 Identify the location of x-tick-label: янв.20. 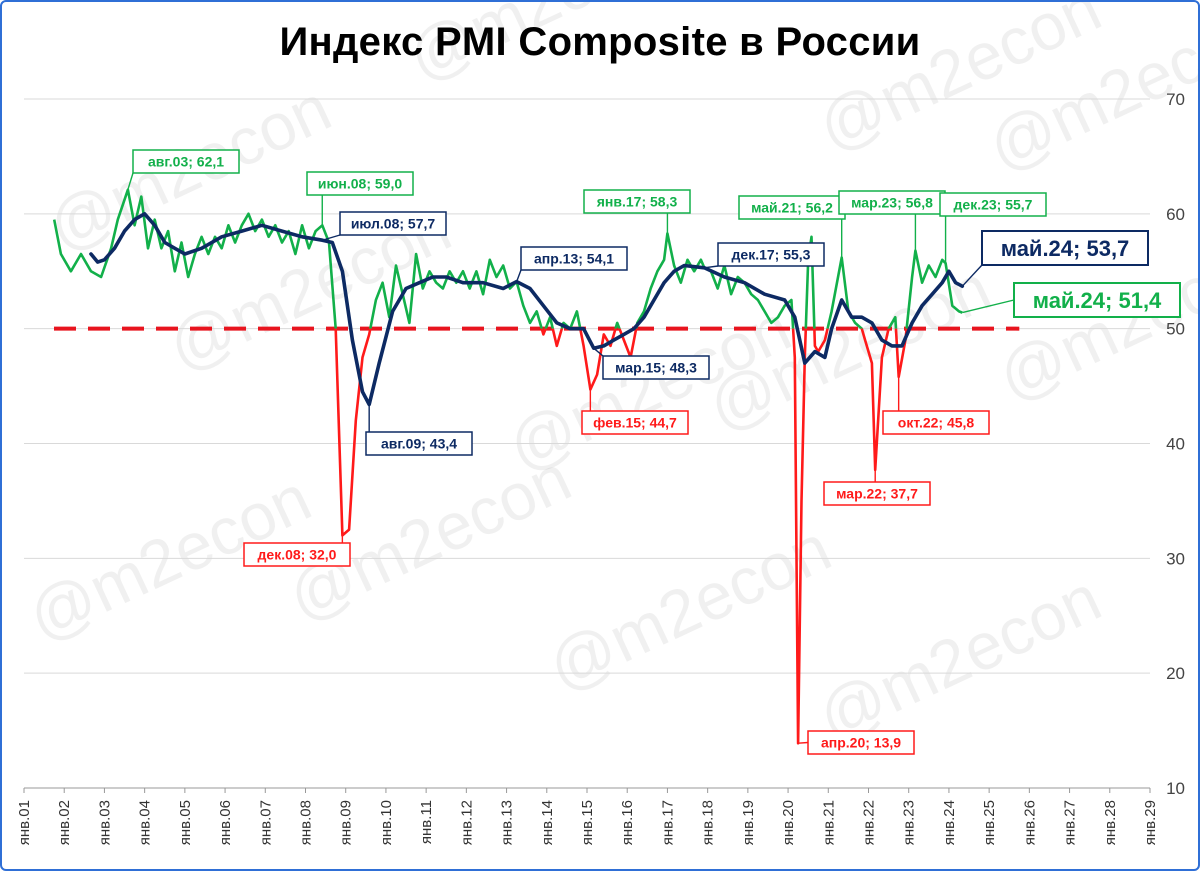
(788, 822).